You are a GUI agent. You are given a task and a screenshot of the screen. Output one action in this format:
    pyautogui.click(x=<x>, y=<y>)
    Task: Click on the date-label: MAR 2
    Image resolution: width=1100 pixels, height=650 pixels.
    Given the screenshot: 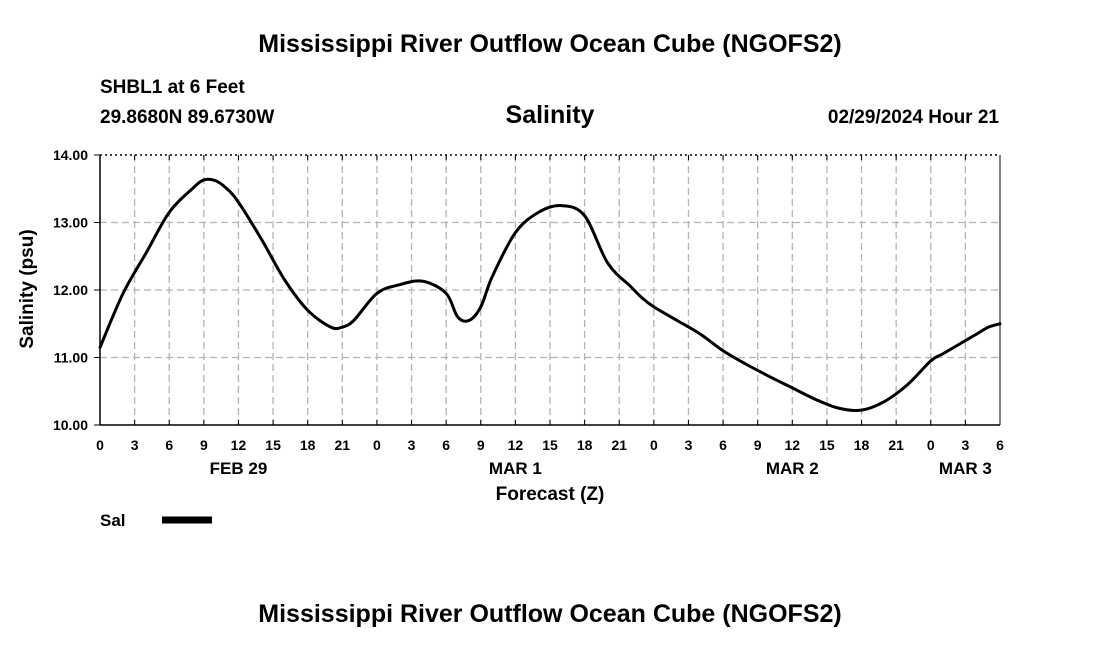 What is the action you would take?
    pyautogui.click(x=792, y=468)
    